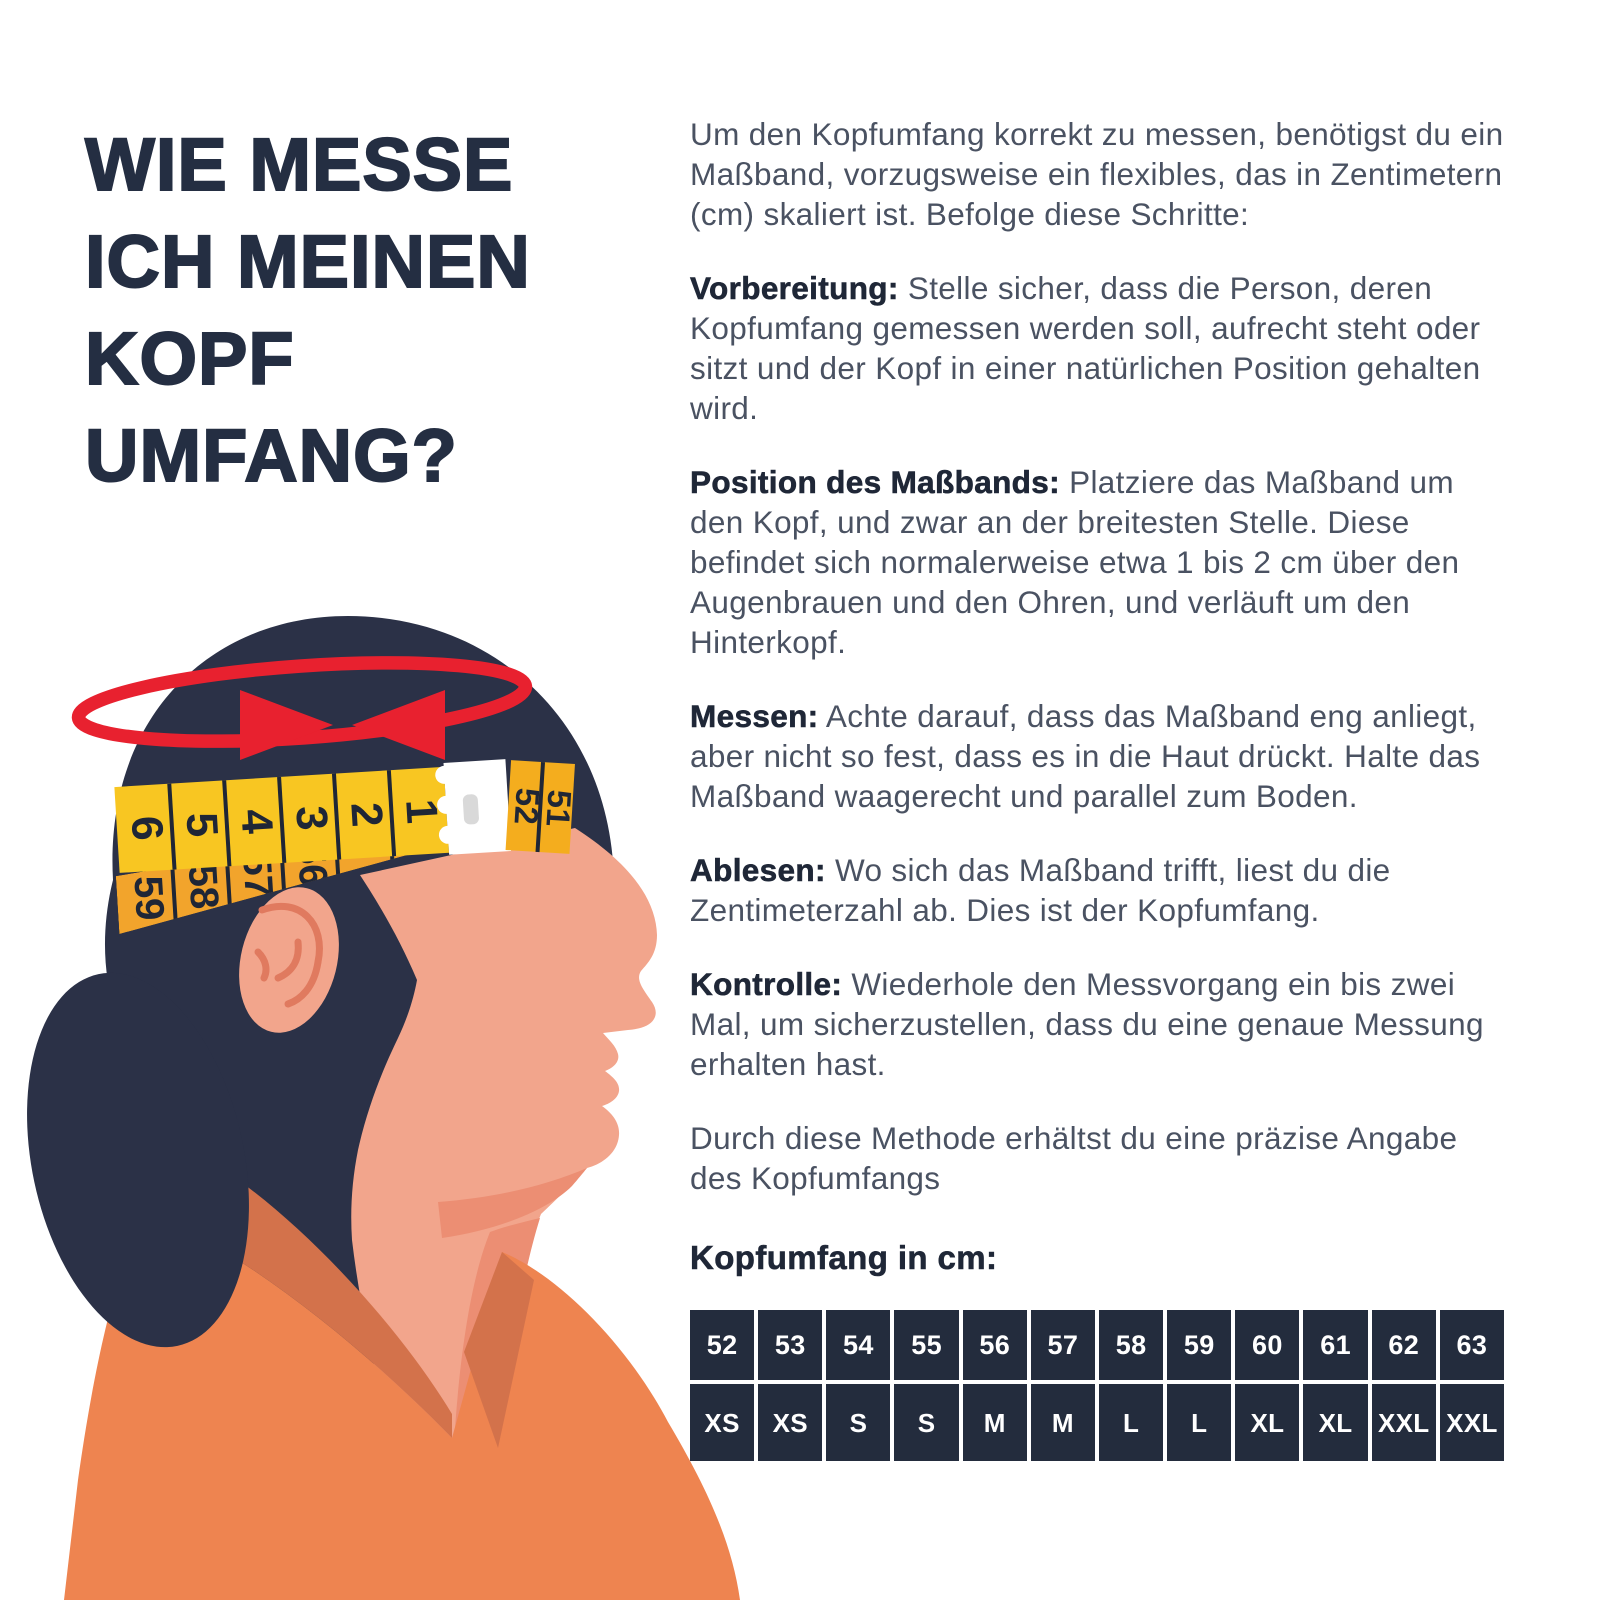 The image size is (1600, 1600). Describe the element at coordinates (499, 1350) in the screenshot. I see `shirt-collar-right` at that location.